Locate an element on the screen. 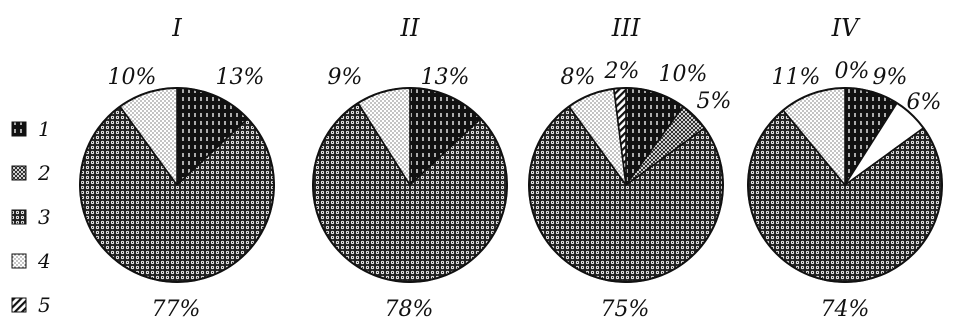 This screenshot has width=953, height=324. legend-label-3: 3 is located at coordinates (44, 217).